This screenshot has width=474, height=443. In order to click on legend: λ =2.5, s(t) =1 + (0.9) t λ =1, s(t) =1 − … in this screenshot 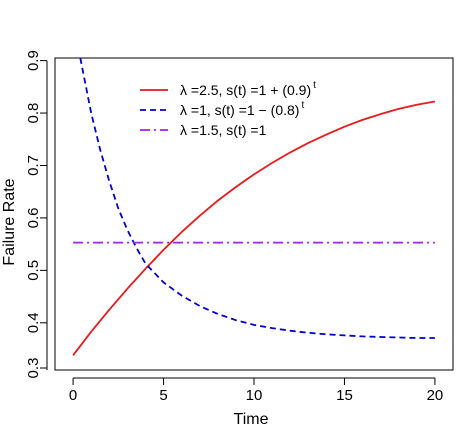, I will do `click(228, 109)`.